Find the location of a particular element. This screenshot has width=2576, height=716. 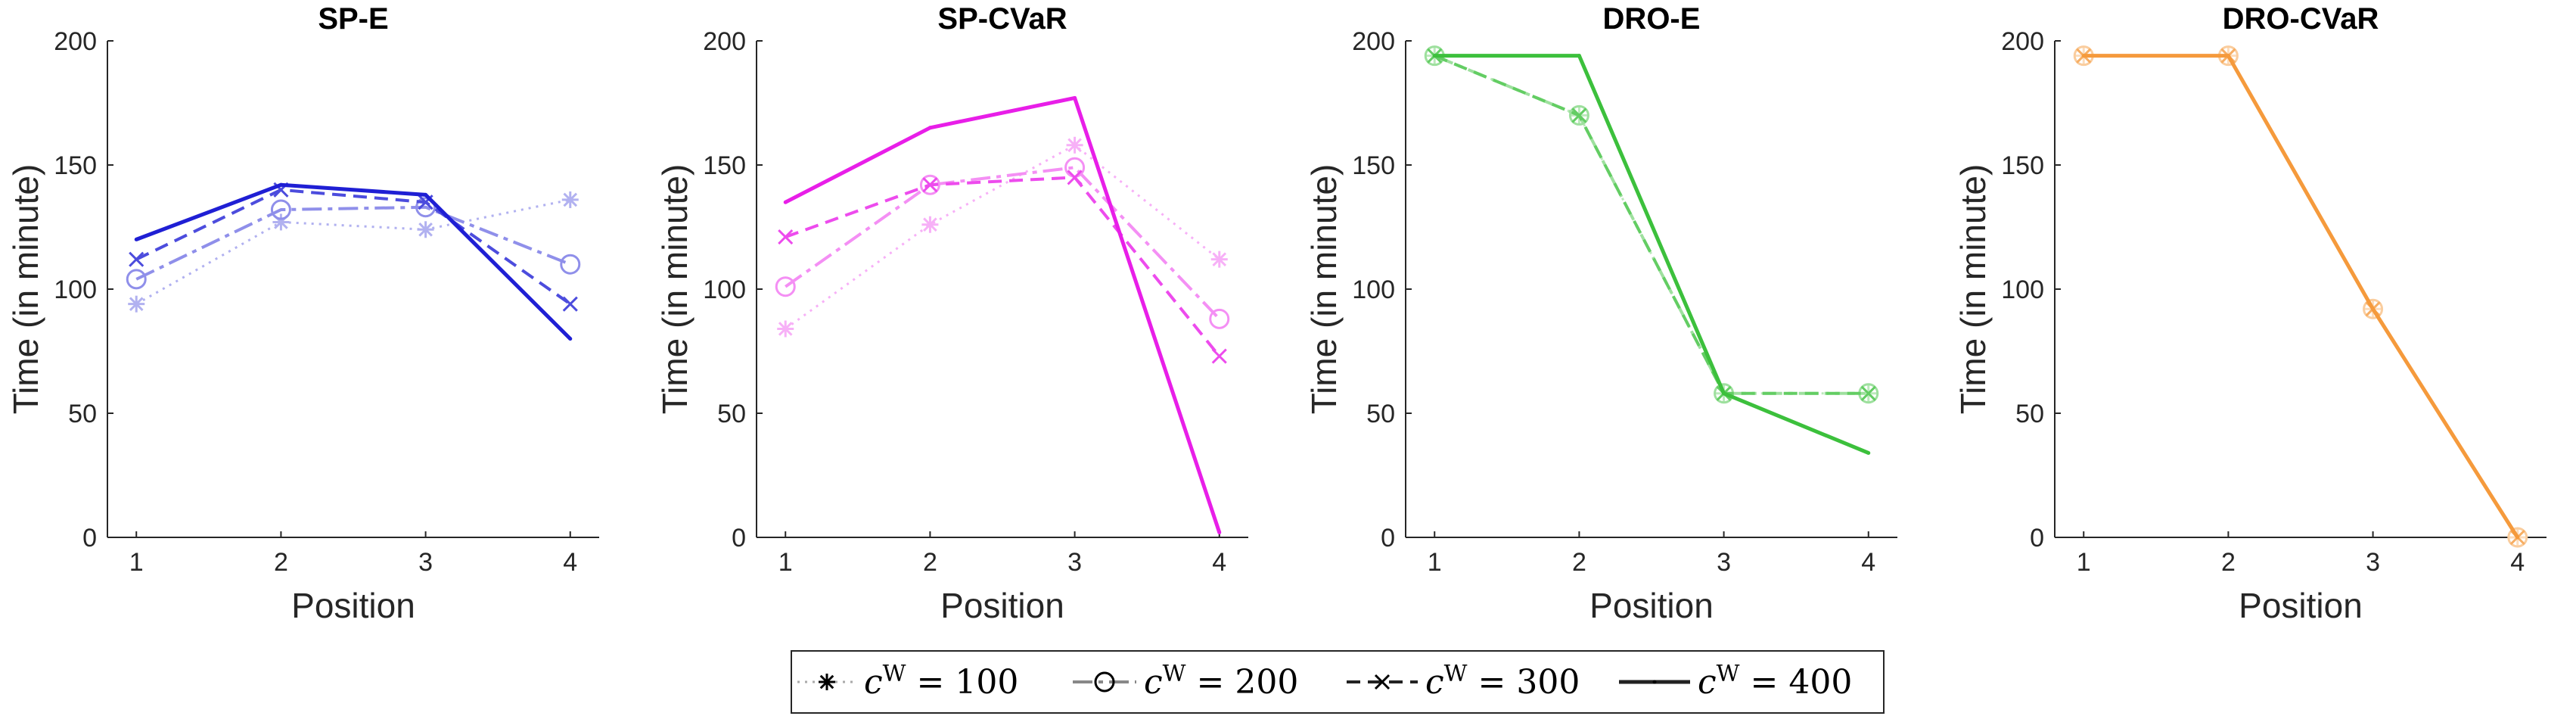

legend-label: cW = 400 is located at coordinates (1775, 681).